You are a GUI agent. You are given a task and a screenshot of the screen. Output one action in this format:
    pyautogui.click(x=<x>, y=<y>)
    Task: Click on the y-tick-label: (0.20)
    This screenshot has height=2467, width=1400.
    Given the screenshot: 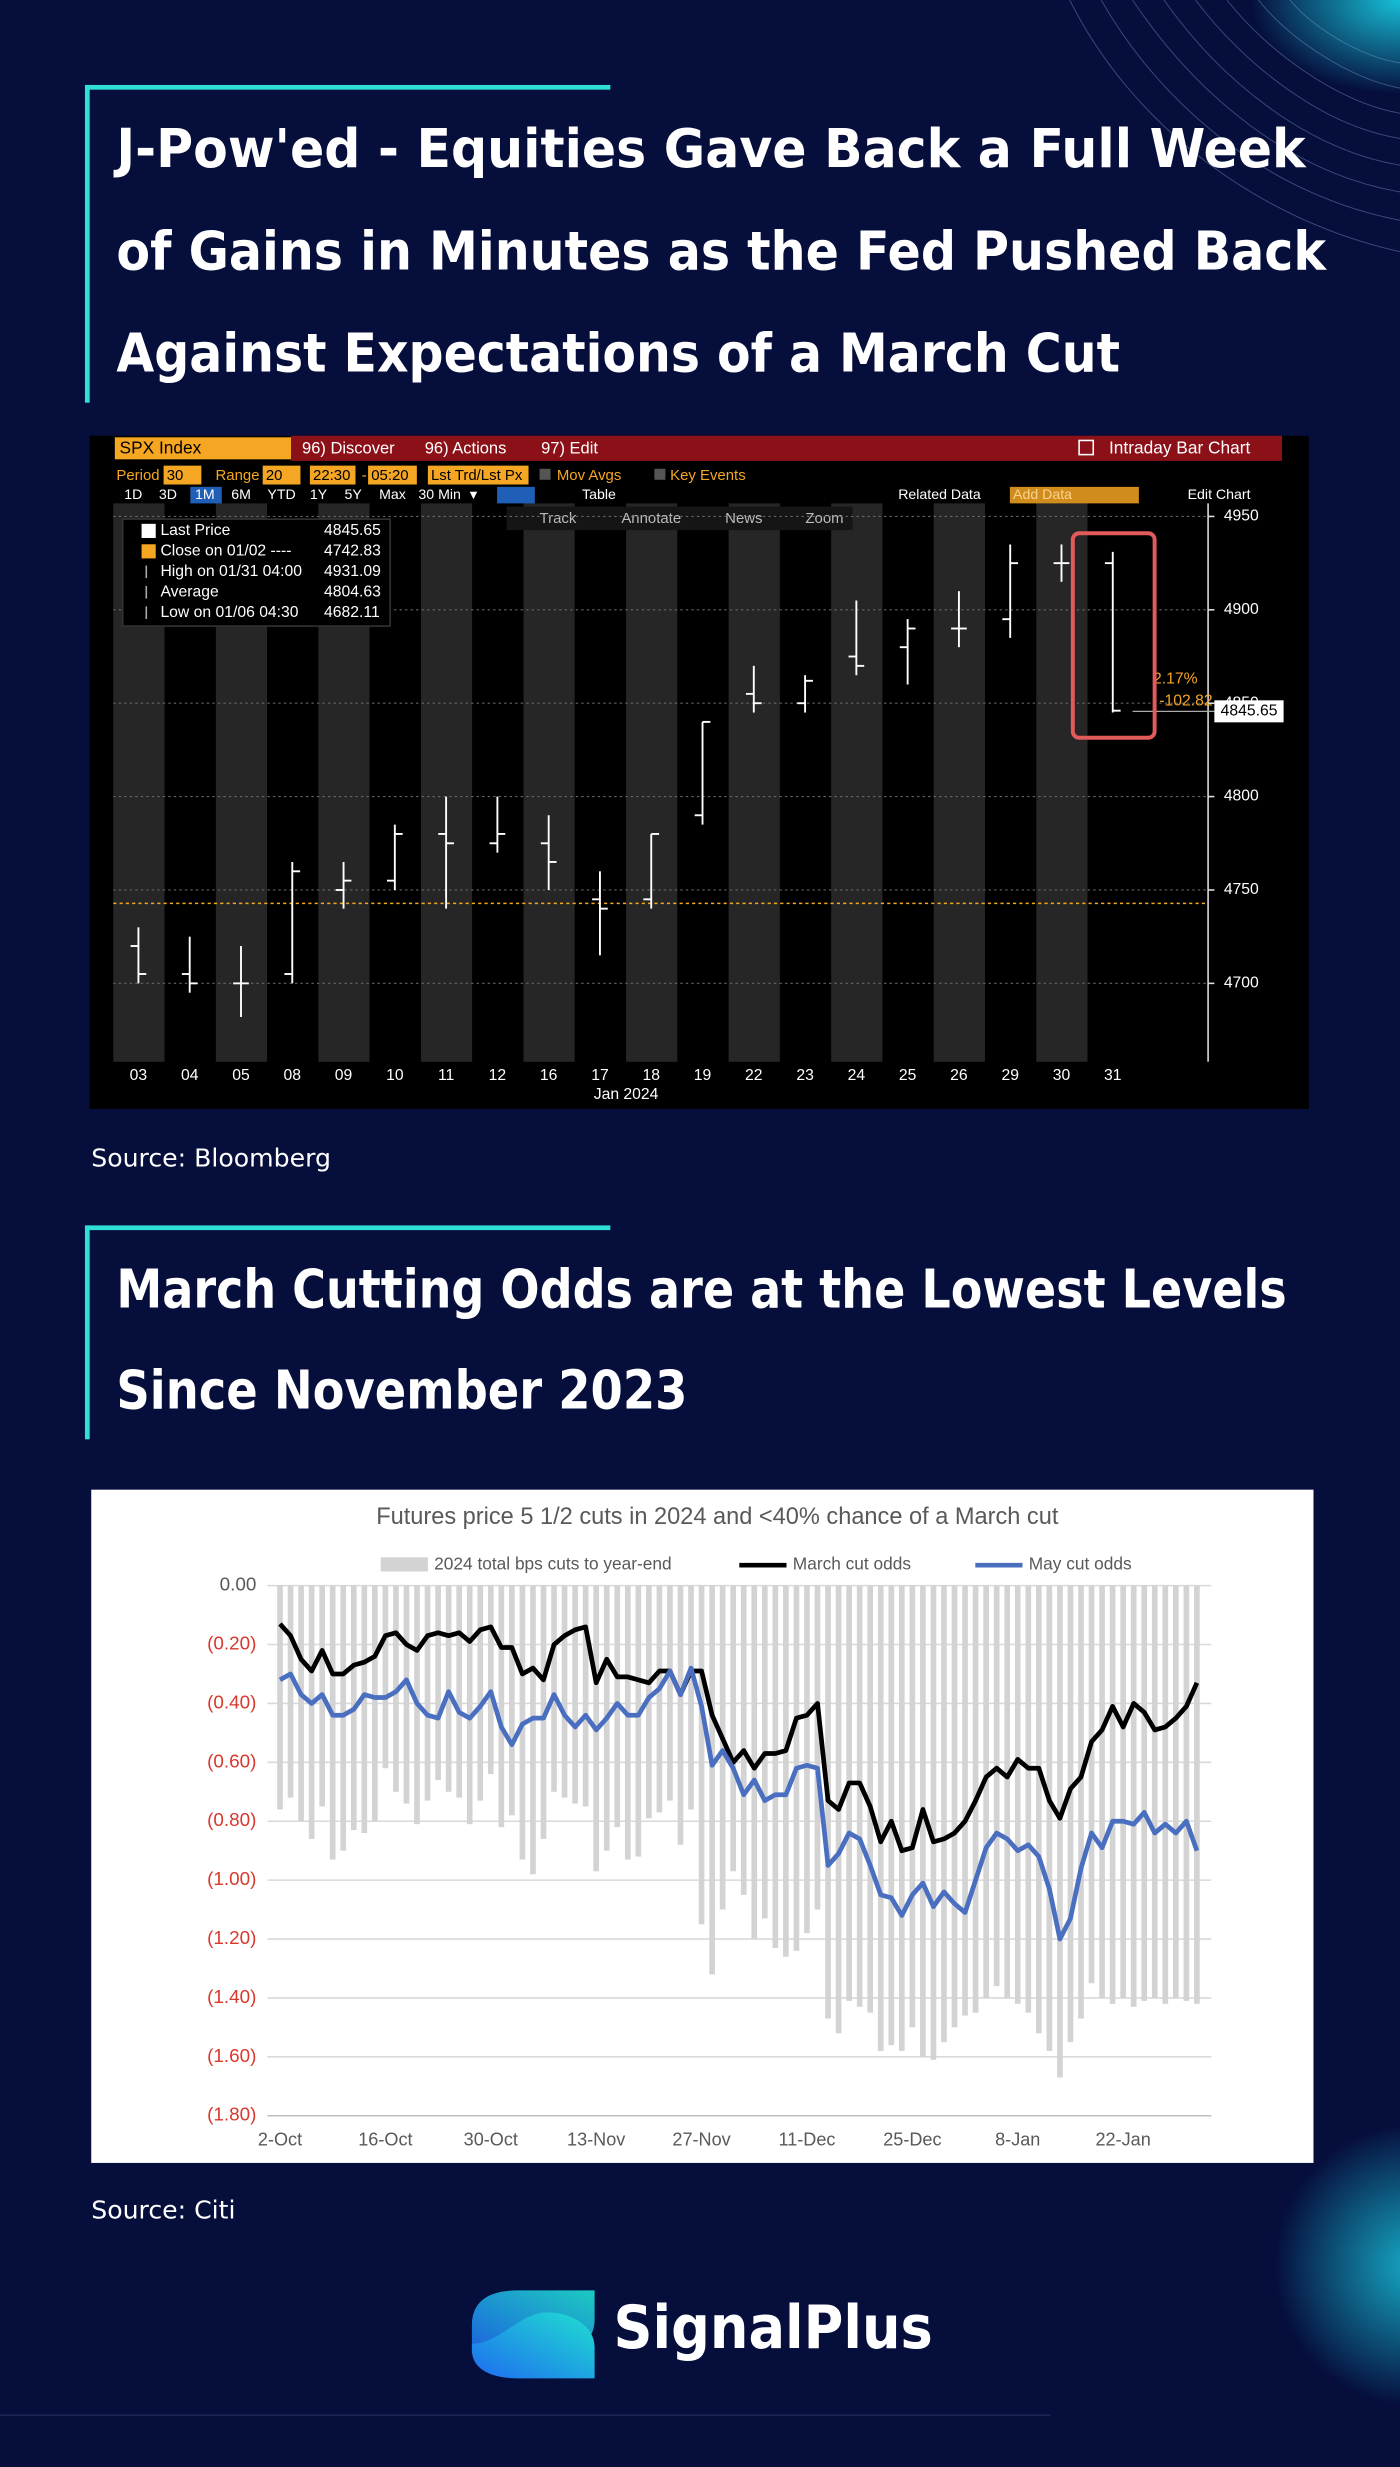 What is the action you would take?
    pyautogui.click(x=231, y=1643)
    